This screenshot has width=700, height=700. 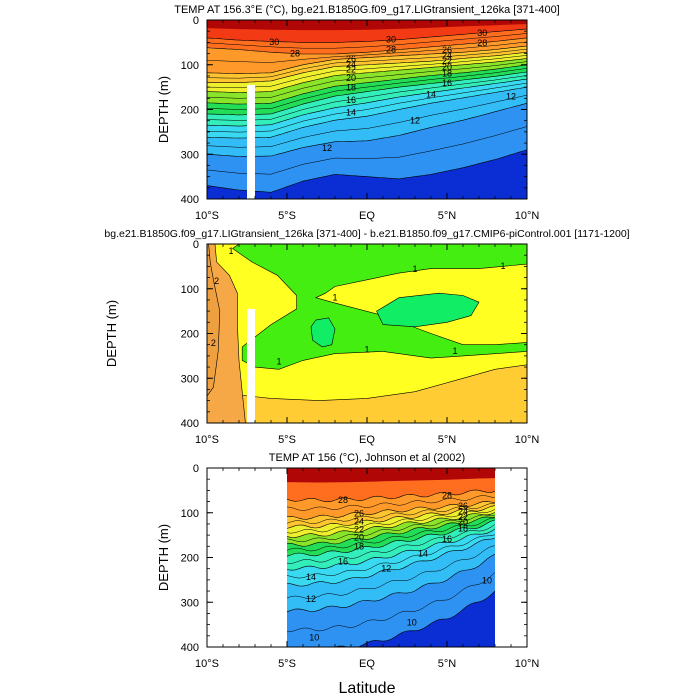 What do you see at coordinates (423, 554) in the screenshot?
I see `contour-label: 14` at bounding box center [423, 554].